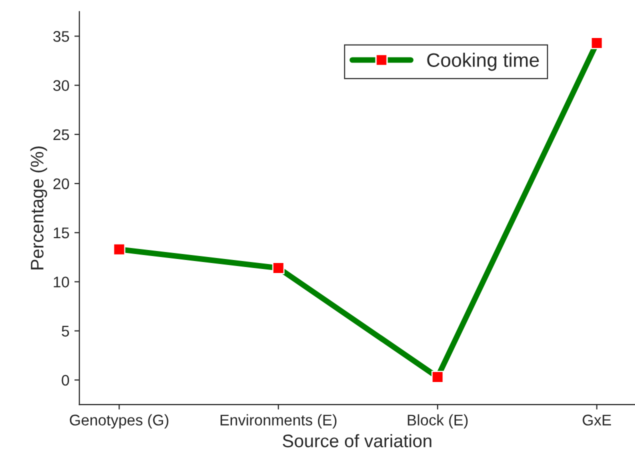 The height and width of the screenshot is (465, 635). I want to click on y-tick-label: 25, so click(61, 134).